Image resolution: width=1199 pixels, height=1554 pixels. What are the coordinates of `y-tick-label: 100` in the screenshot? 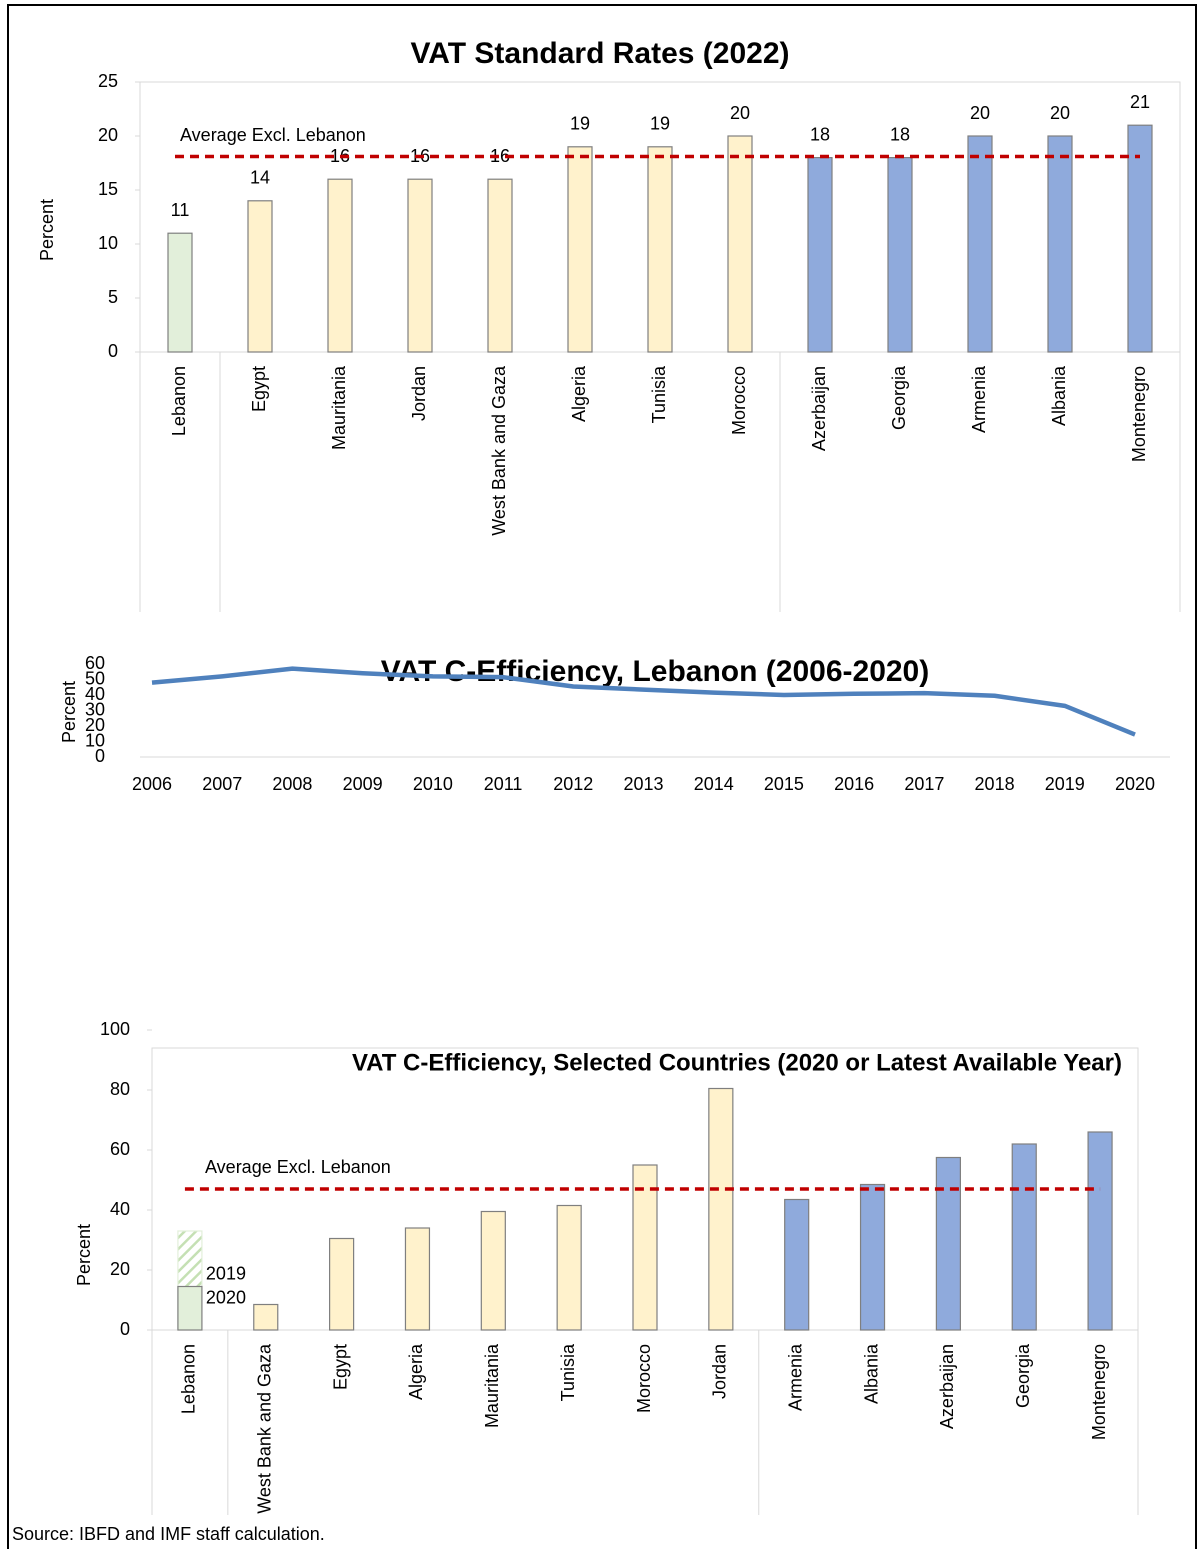 It's located at (115, 1029).